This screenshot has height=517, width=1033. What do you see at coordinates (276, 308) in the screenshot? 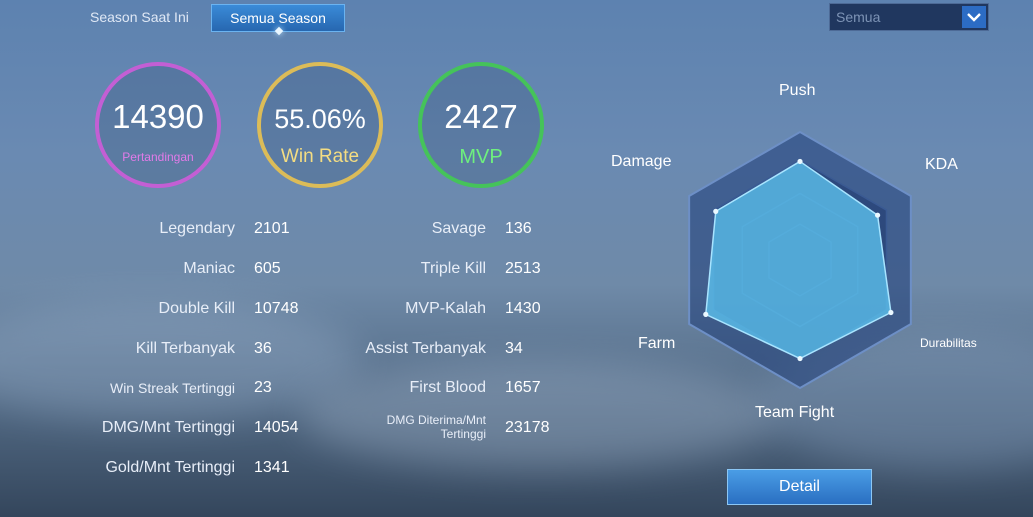
I see `stat-value-double-kill: 10748` at bounding box center [276, 308].